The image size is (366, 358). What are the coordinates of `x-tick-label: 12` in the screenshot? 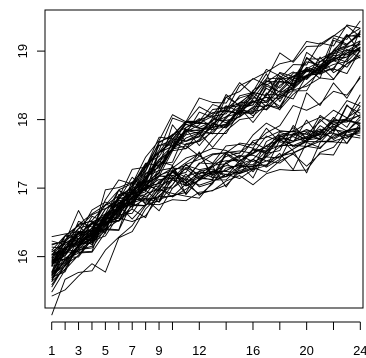 It's located at (199, 350).